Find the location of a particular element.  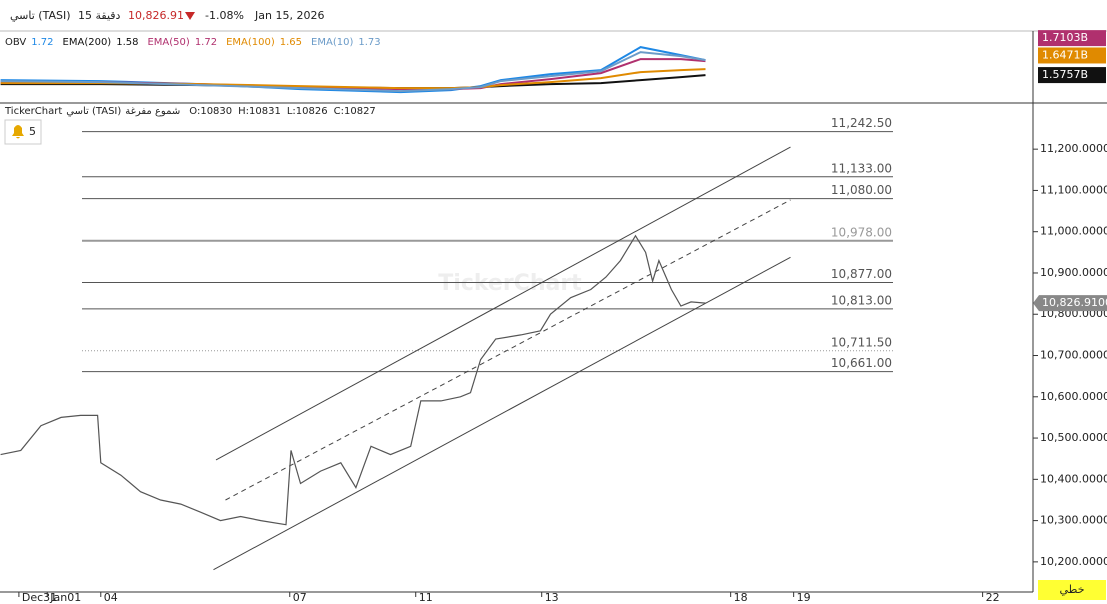

level-label: 10,661.00 is located at coordinates (861, 363).